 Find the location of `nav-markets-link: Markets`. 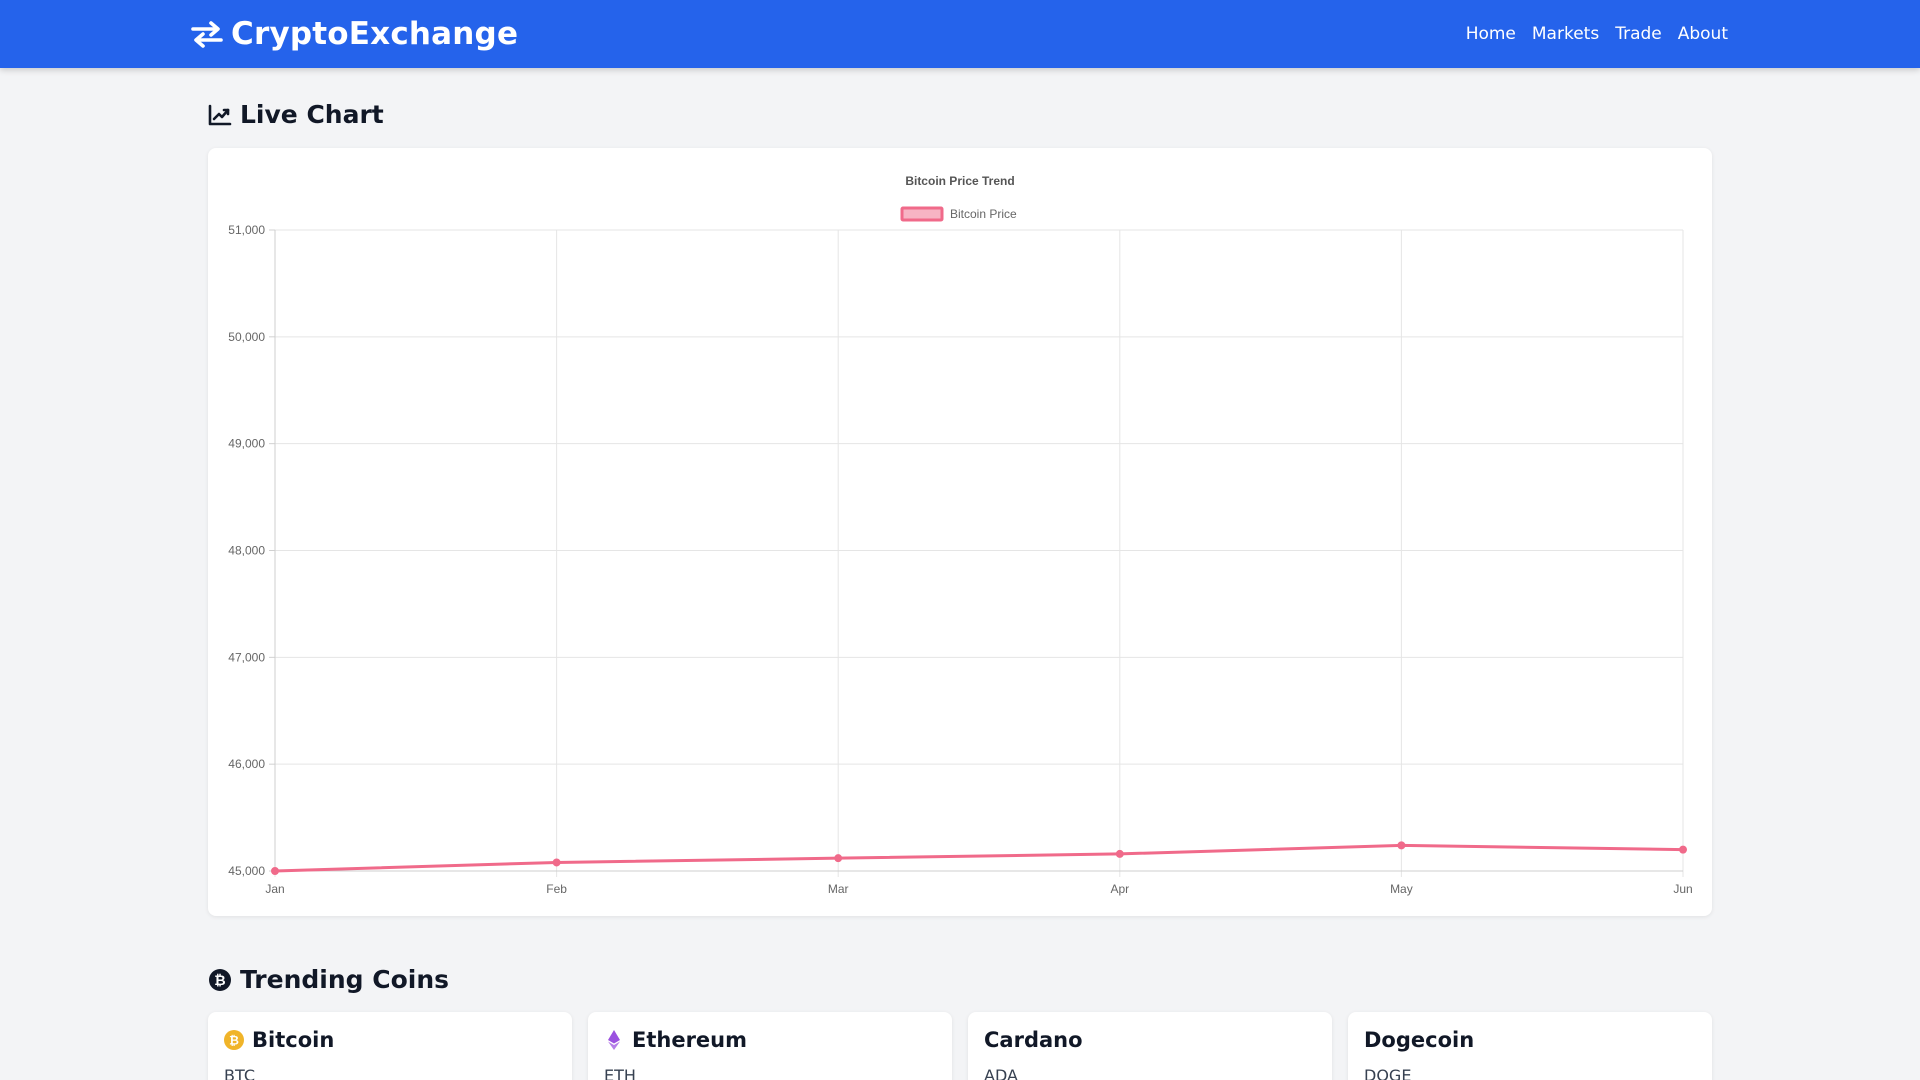

nav-markets-link: Markets is located at coordinates (1565, 34).